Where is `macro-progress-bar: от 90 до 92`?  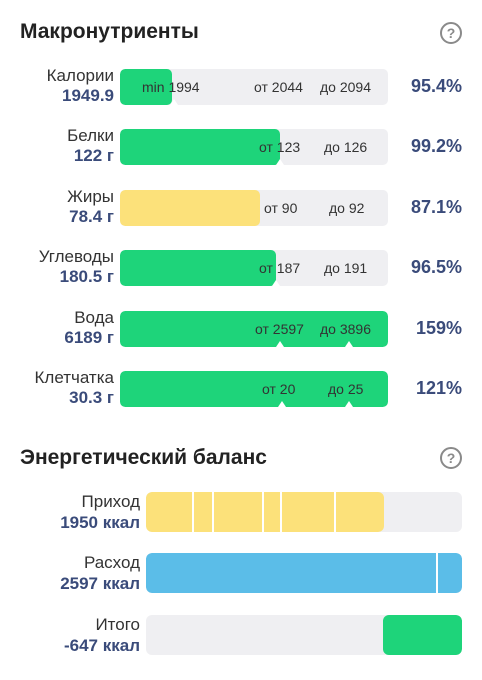 macro-progress-bar: от 90 до 92 is located at coordinates (254, 208).